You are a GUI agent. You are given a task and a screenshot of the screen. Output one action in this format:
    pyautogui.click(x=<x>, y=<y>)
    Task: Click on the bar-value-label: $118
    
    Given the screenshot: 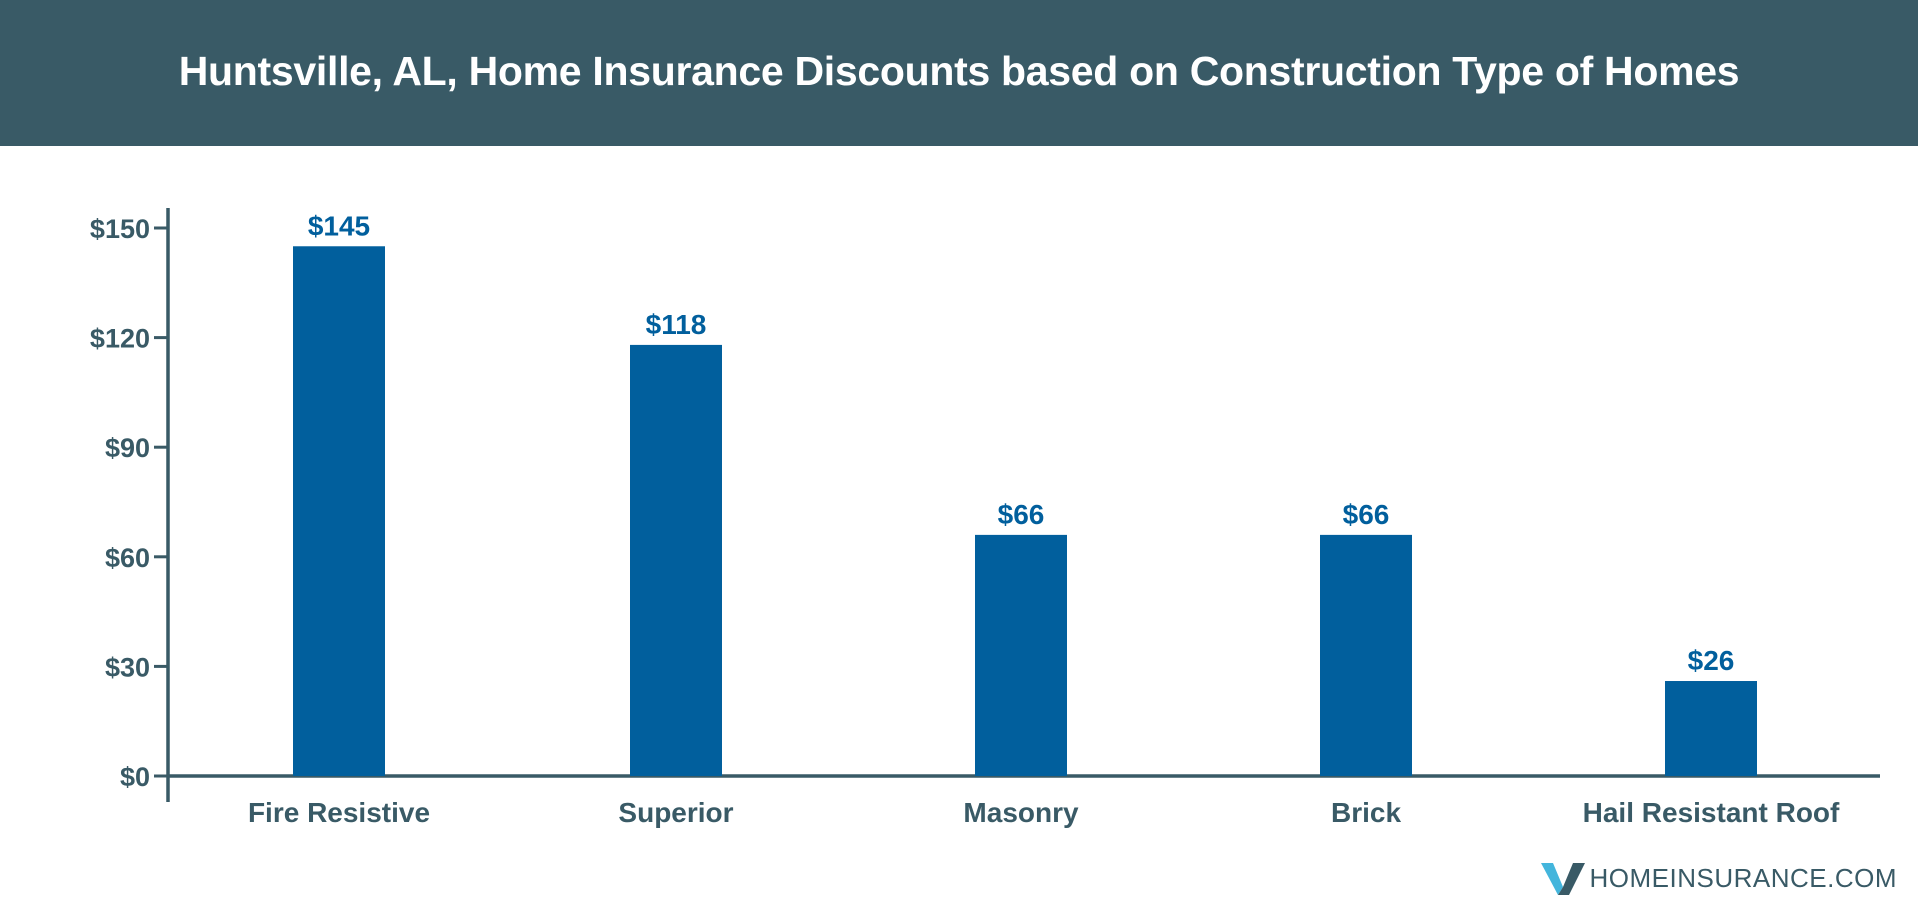 What is the action you would take?
    pyautogui.click(x=676, y=324)
    